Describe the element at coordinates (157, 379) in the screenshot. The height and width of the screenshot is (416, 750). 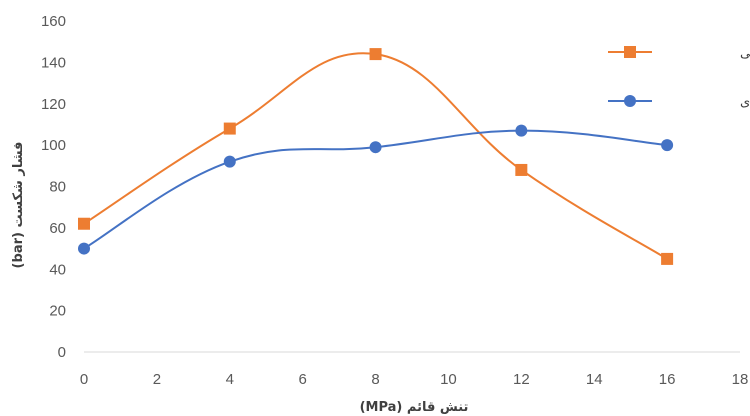
I see `x-tick-label: 2` at that location.